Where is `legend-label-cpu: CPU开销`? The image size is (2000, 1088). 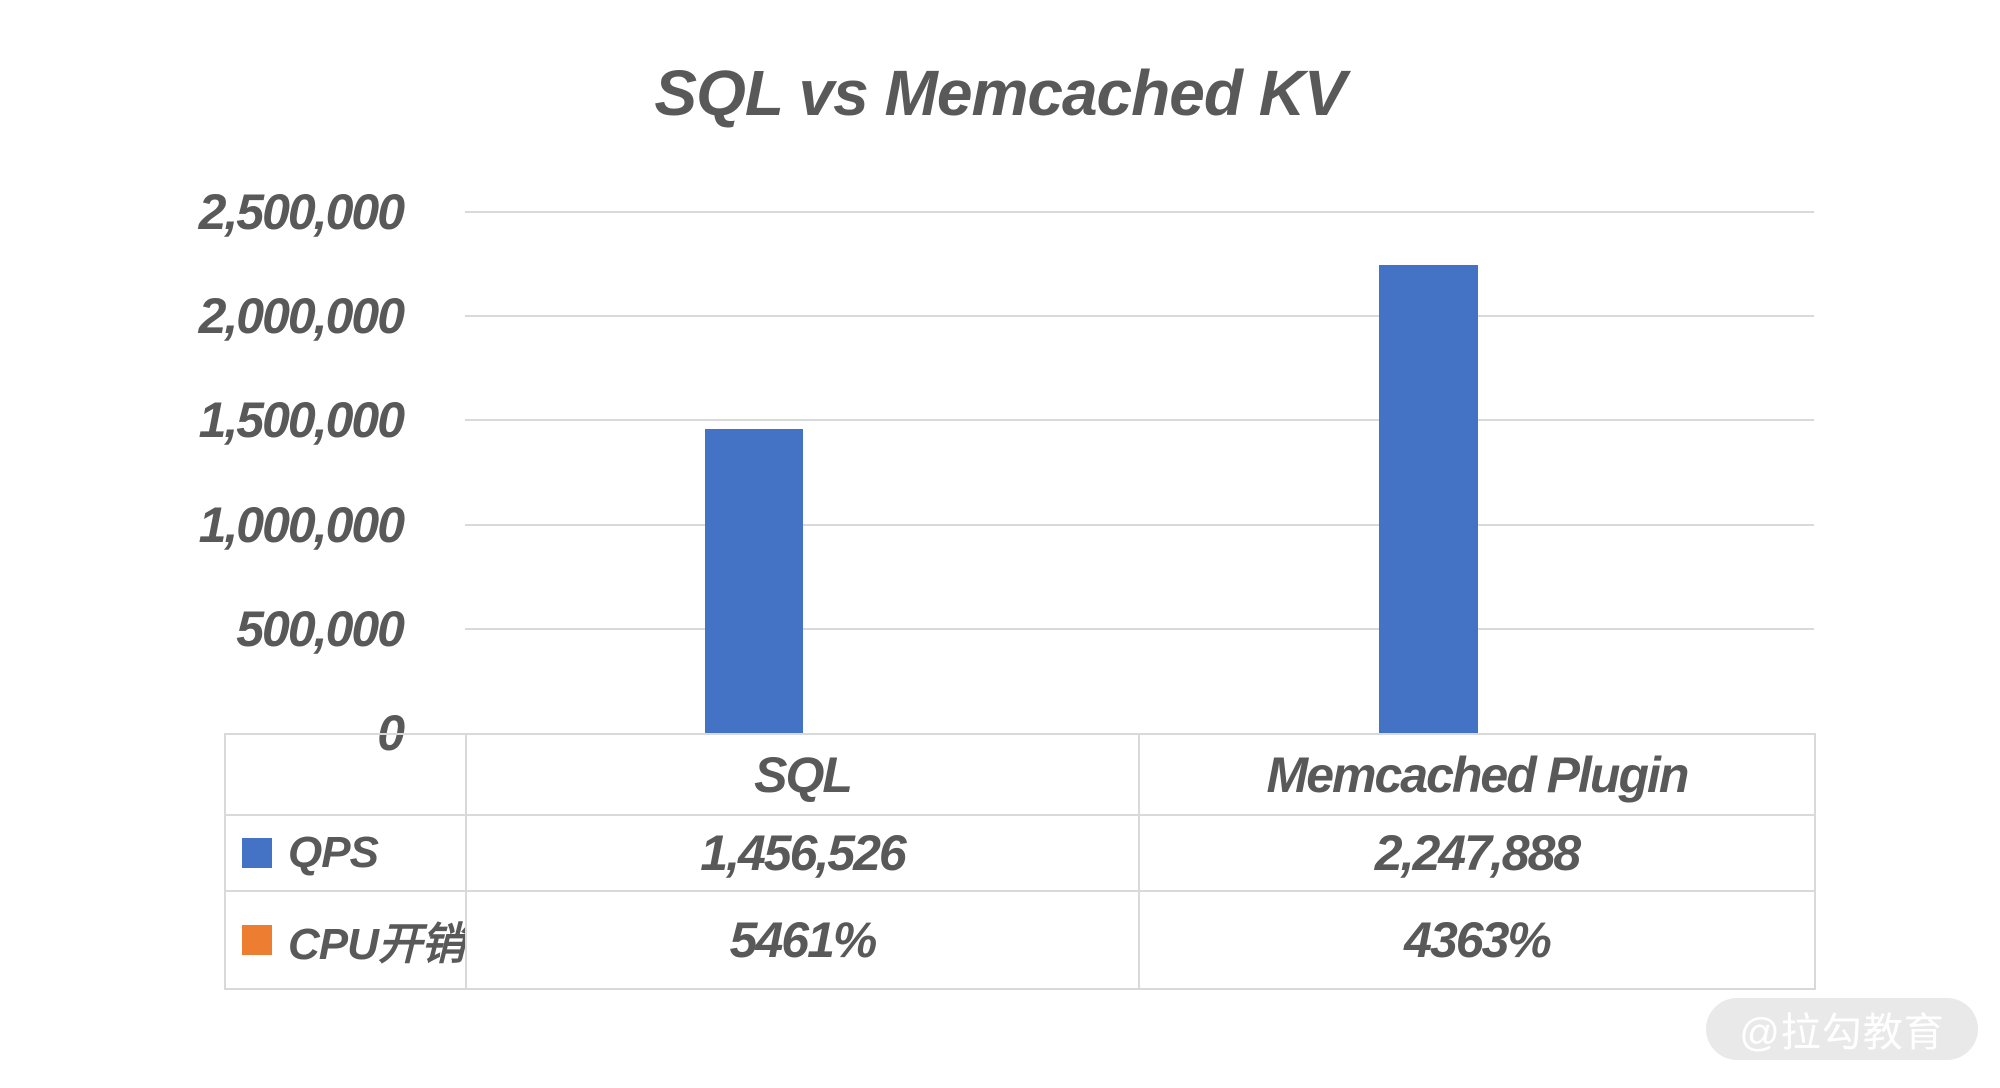 legend-label-cpu: CPU开销 is located at coordinates (376, 944).